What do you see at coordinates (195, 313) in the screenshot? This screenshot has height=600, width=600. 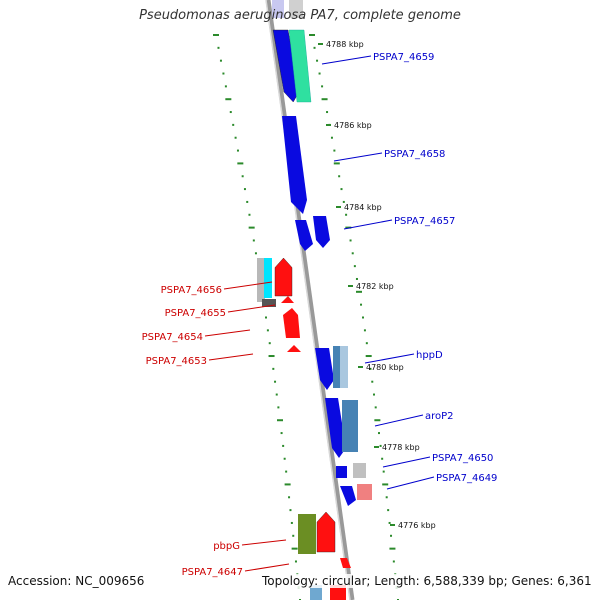 I see `gene-label: PSPA7_4655` at bounding box center [195, 313].